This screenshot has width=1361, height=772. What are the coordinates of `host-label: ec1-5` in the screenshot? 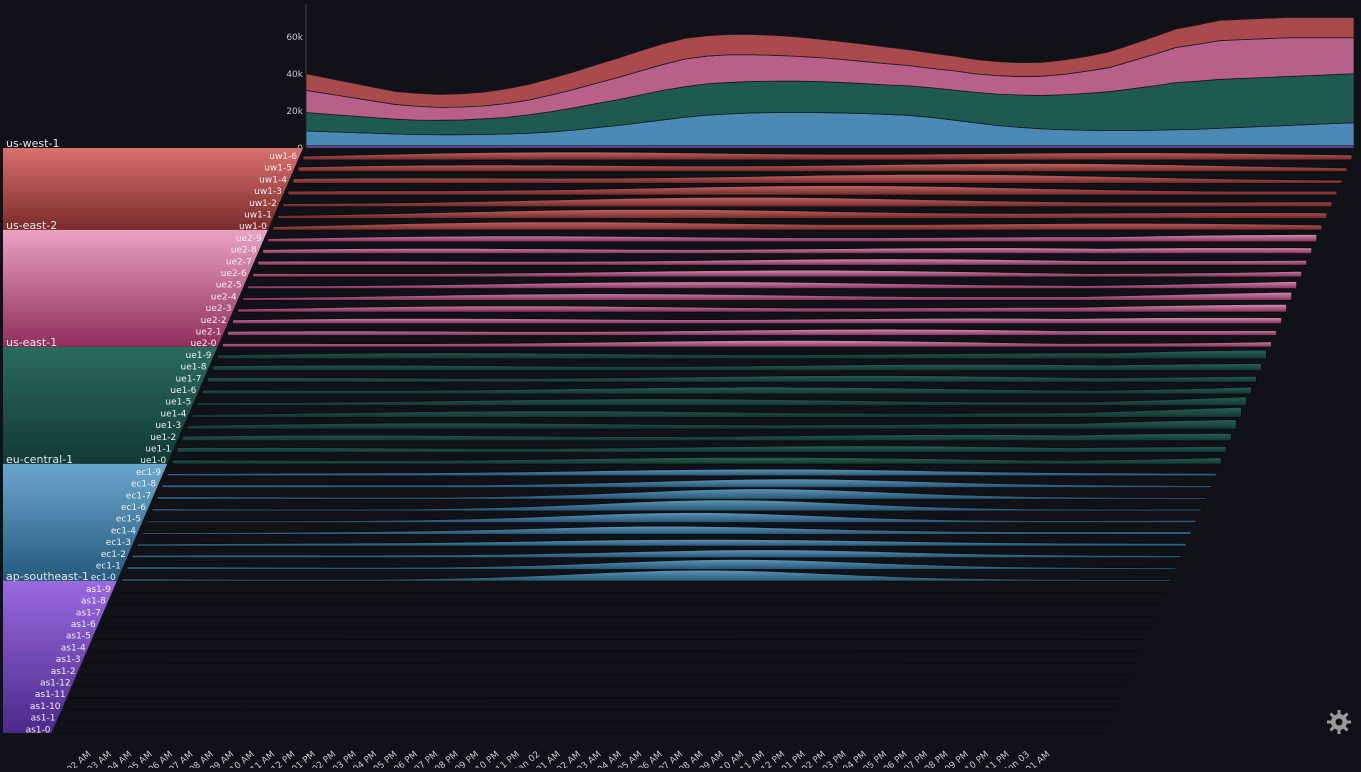 It's located at (128, 520).